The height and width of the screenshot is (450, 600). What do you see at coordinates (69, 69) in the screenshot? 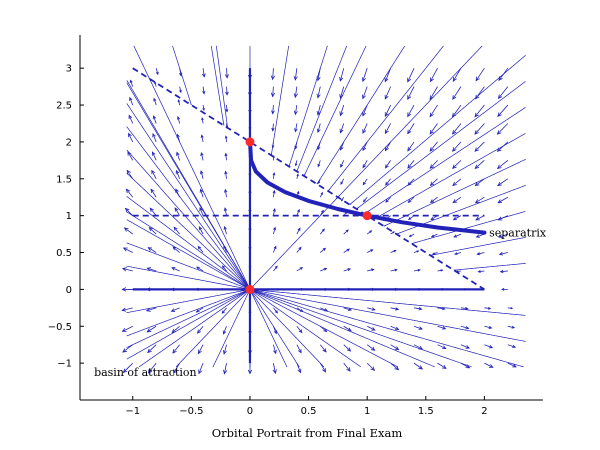
I see `y-tick-label: 3` at bounding box center [69, 69].